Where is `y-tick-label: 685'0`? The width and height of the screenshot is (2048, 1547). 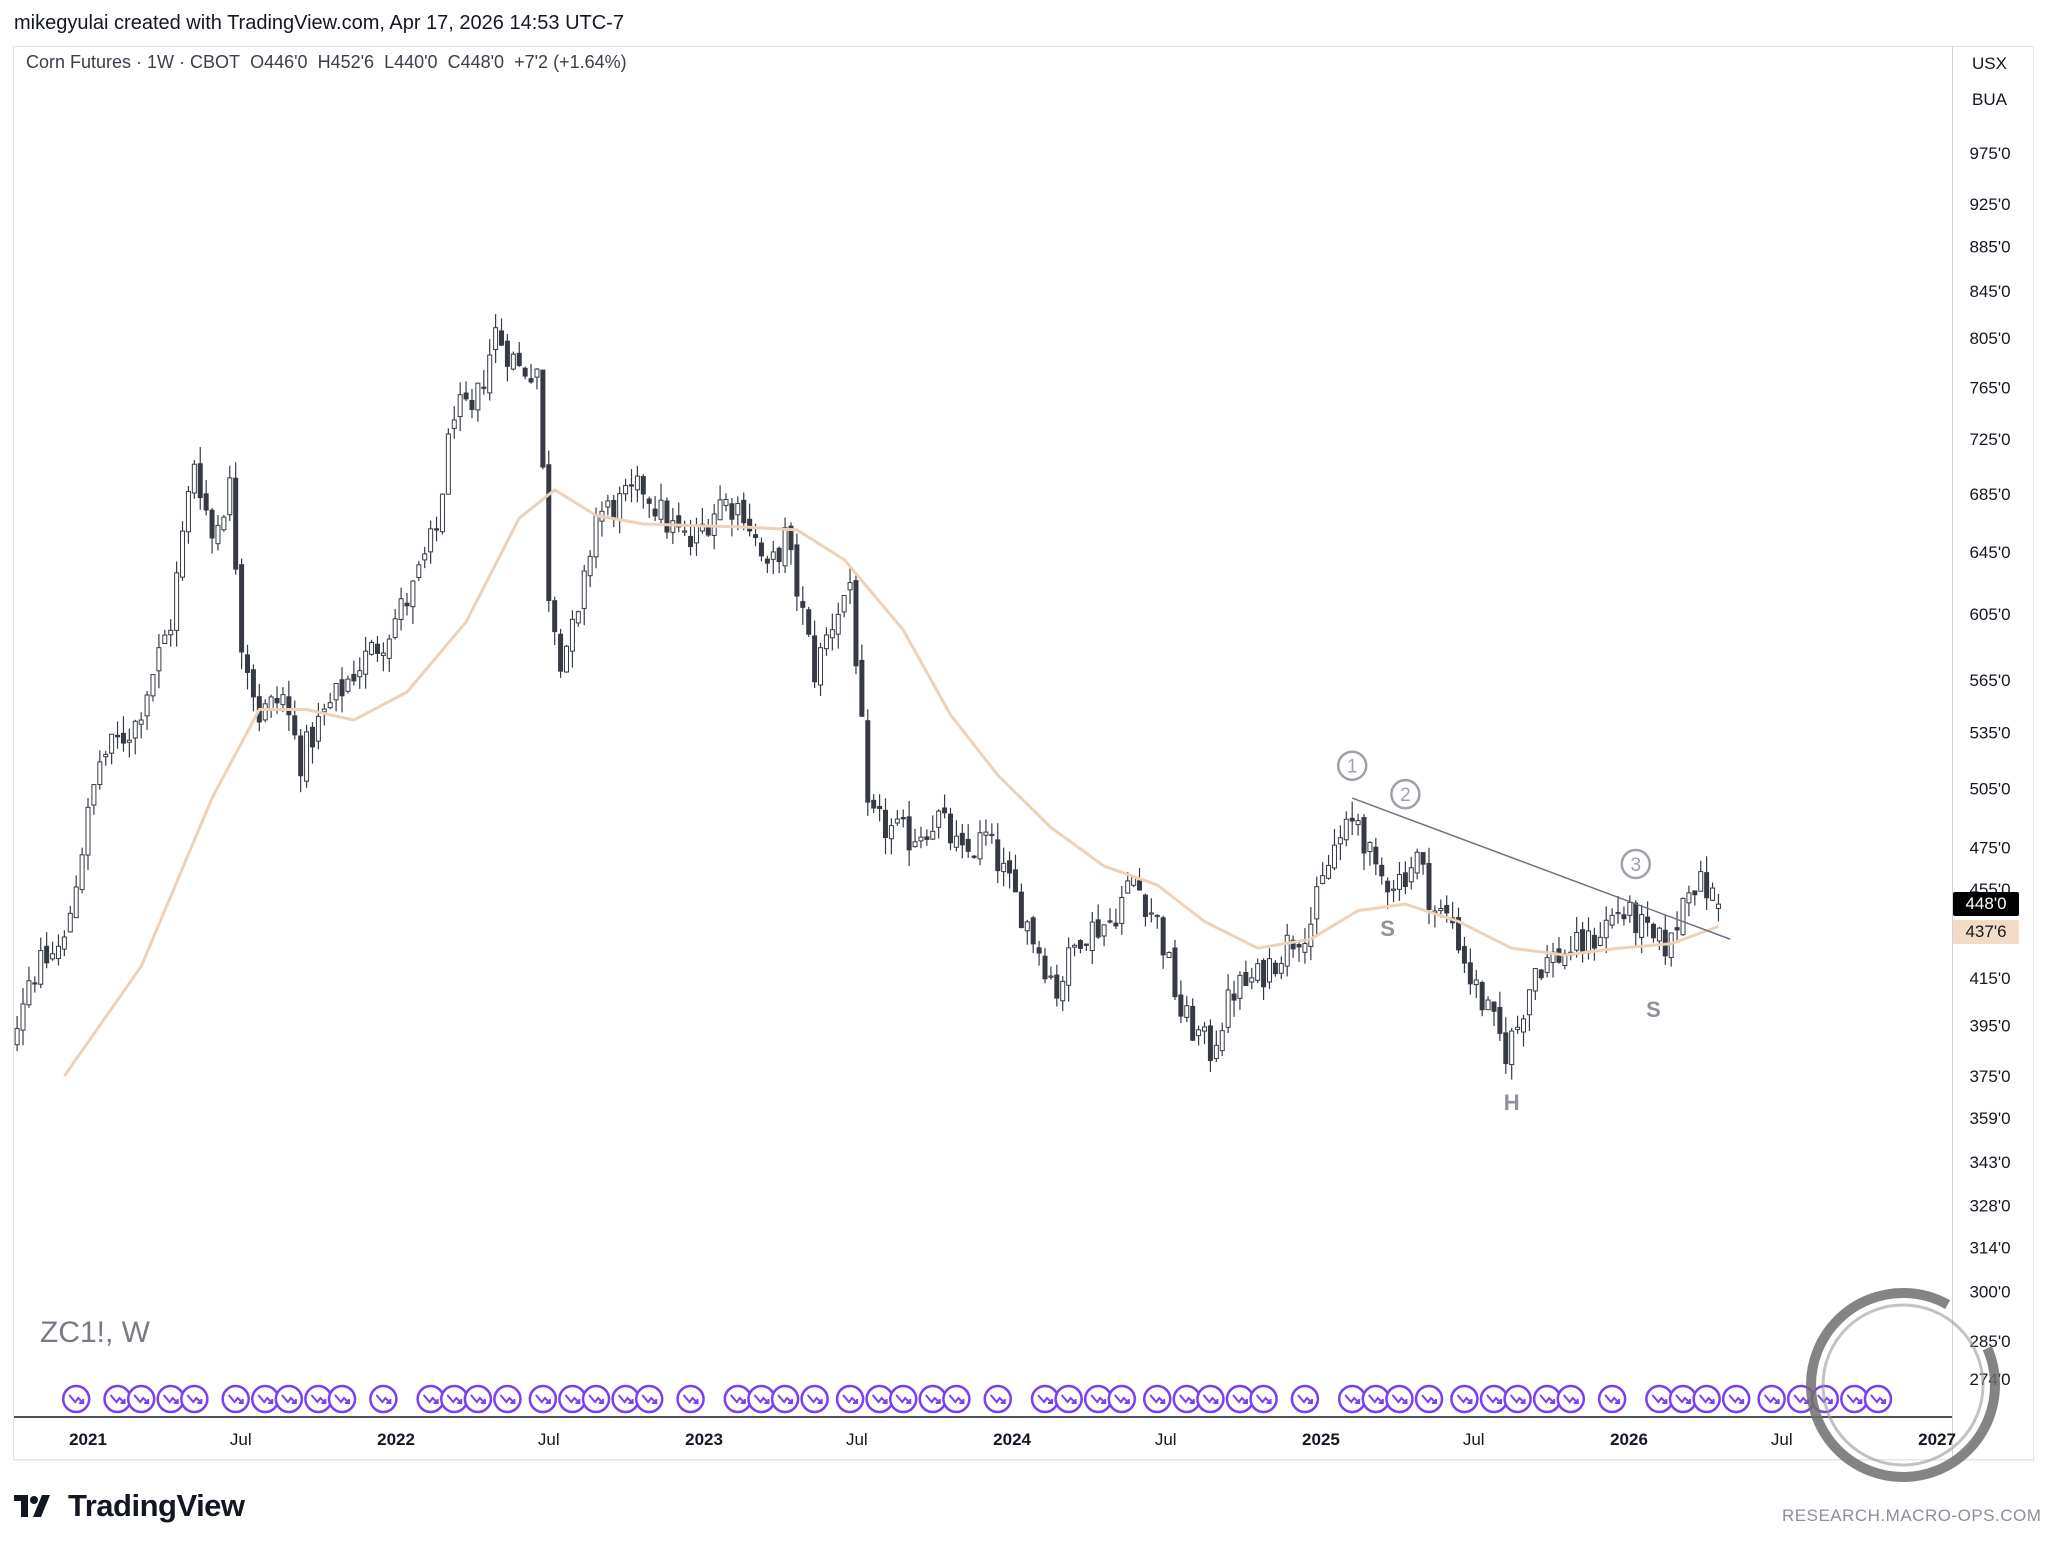
y-tick-label: 685'0 is located at coordinates (1989, 494).